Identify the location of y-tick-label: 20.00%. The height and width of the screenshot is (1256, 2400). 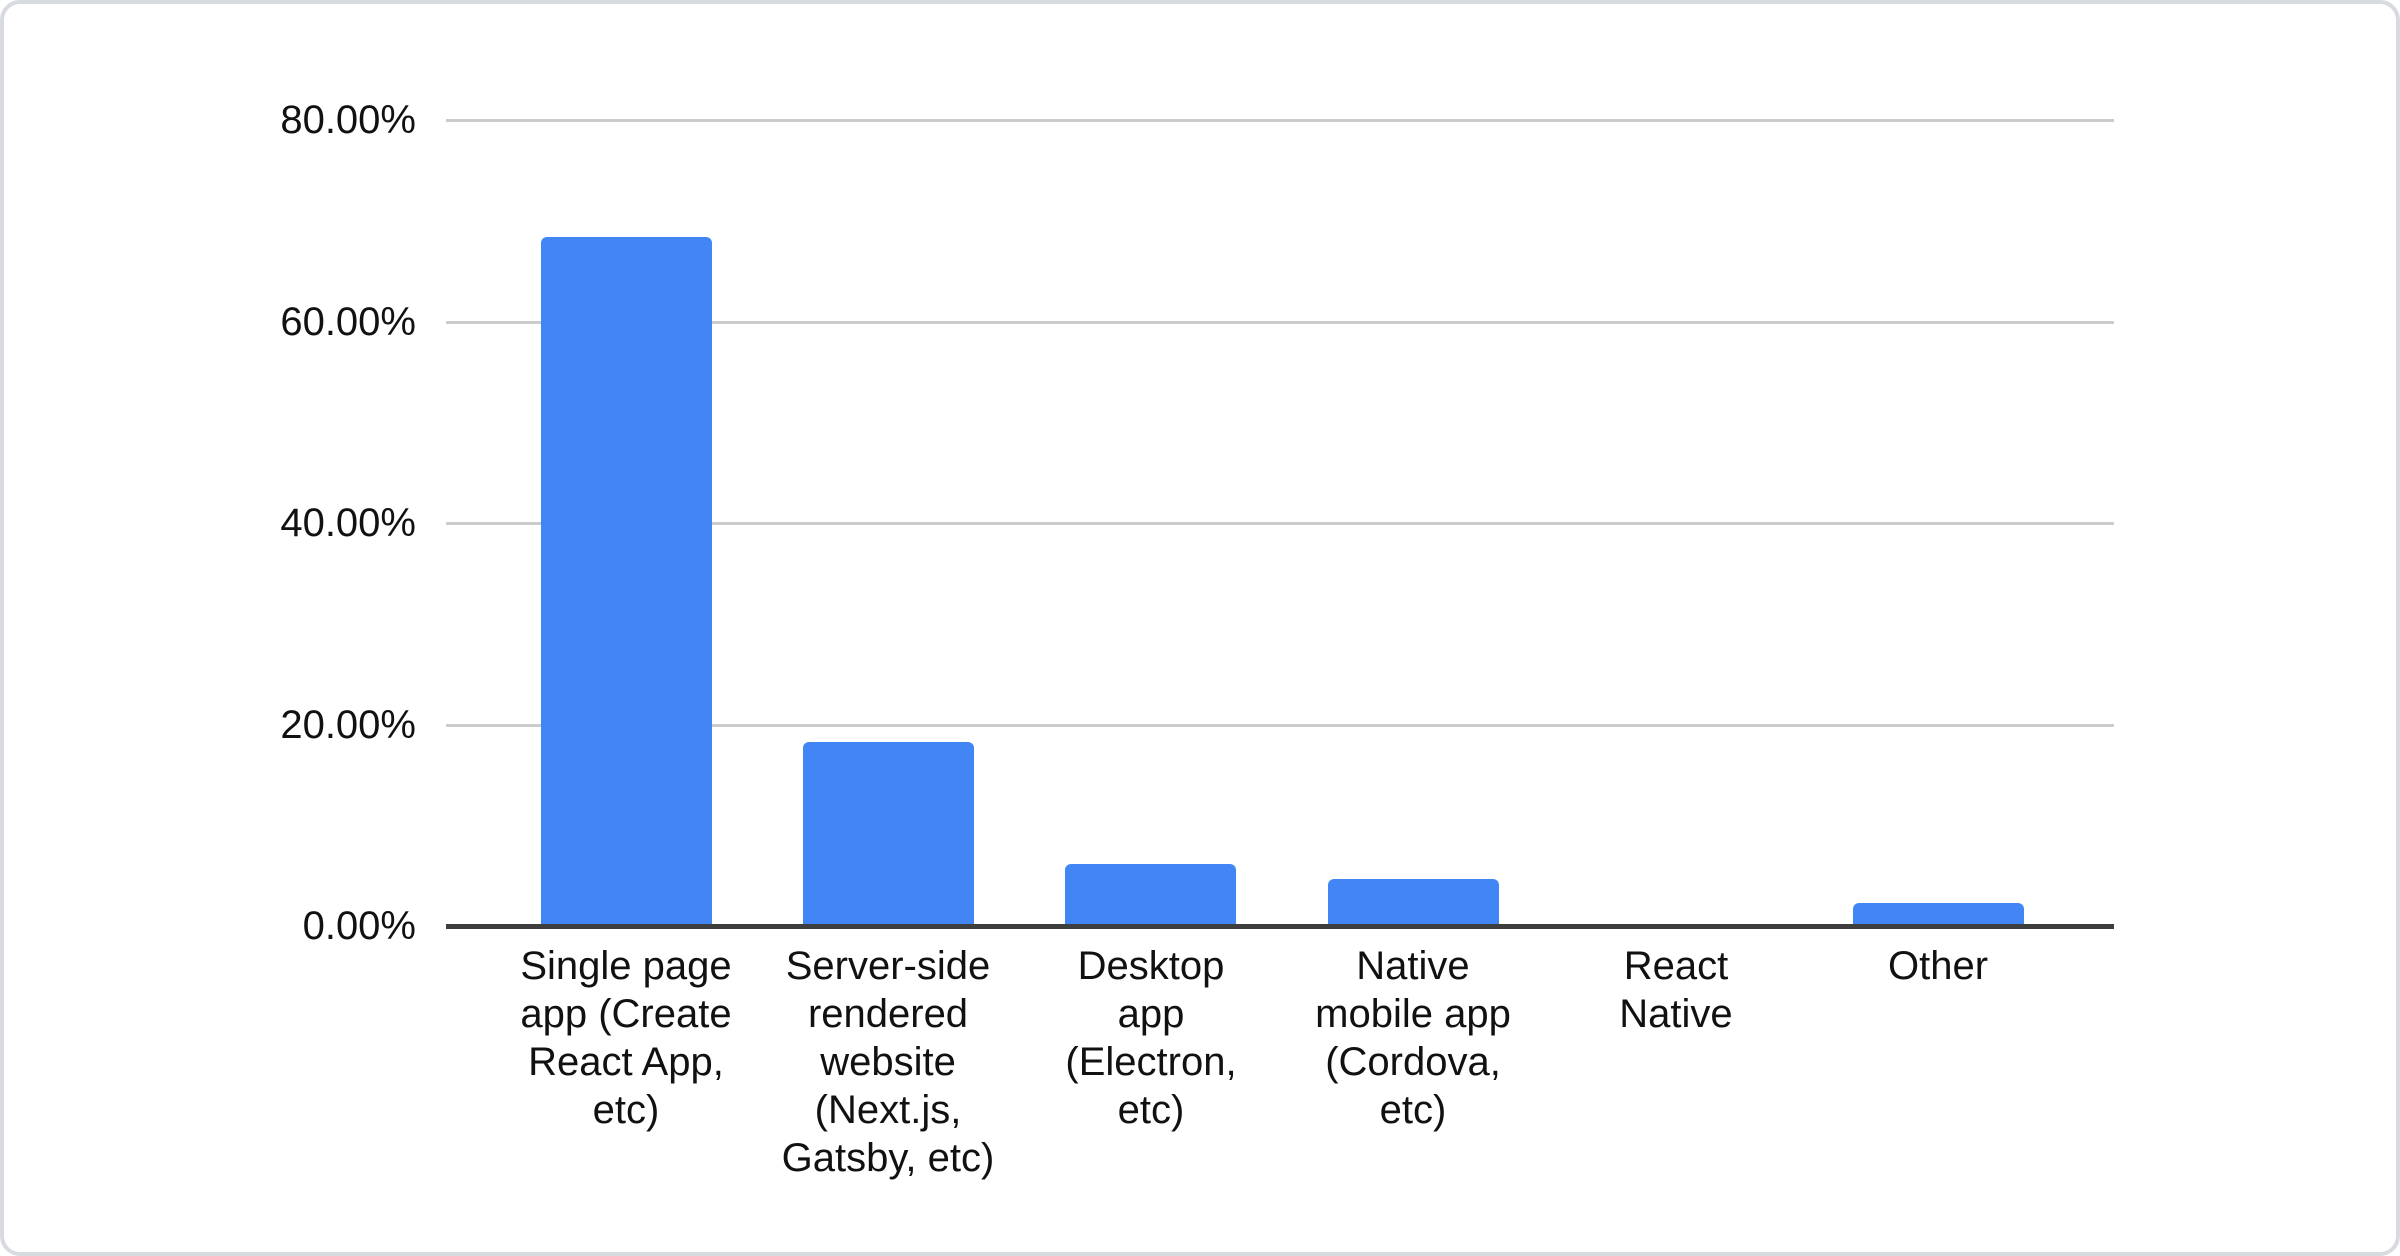
(348, 725).